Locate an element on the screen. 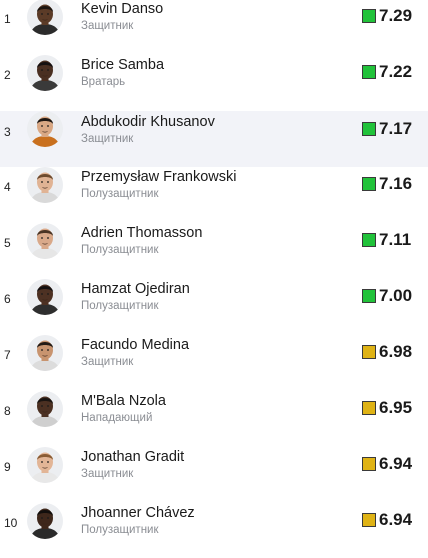 The width and height of the screenshot is (428, 558). player-row: 1 Kevin Danso Защитник 7.29 is located at coordinates (214, 27).